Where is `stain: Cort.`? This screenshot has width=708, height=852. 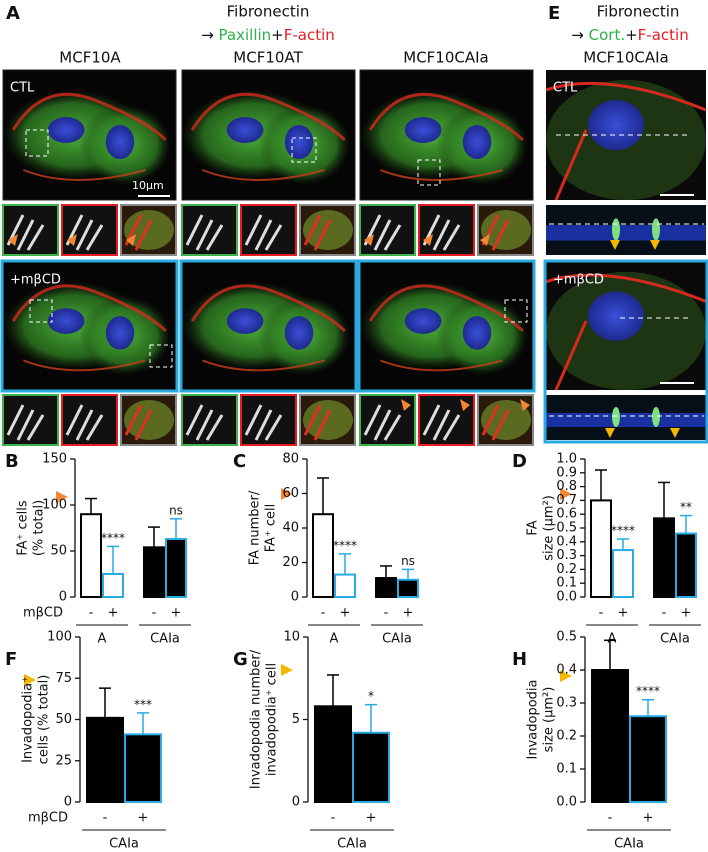 stain: Cort. is located at coordinates (607, 35).